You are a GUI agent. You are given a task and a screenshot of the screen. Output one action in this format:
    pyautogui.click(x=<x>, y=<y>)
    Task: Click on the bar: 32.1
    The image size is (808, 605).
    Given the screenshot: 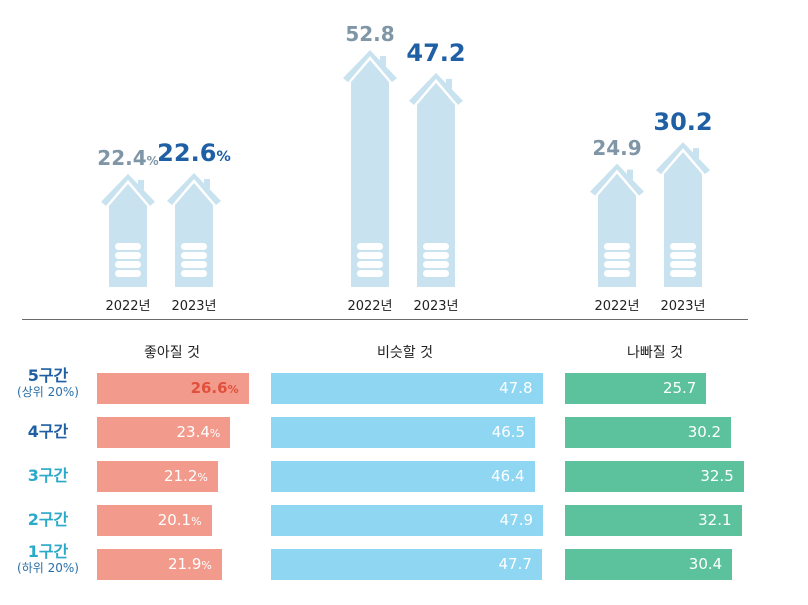 What is the action you would take?
    pyautogui.click(x=653, y=520)
    